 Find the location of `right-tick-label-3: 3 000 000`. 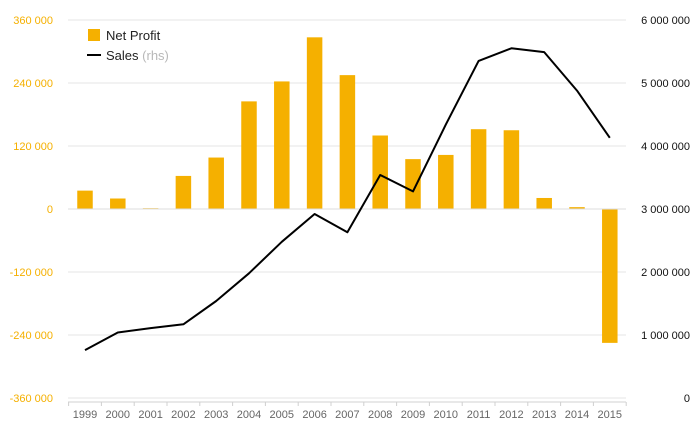

right-tick-label-3: 3 000 000 is located at coordinates (665, 210).